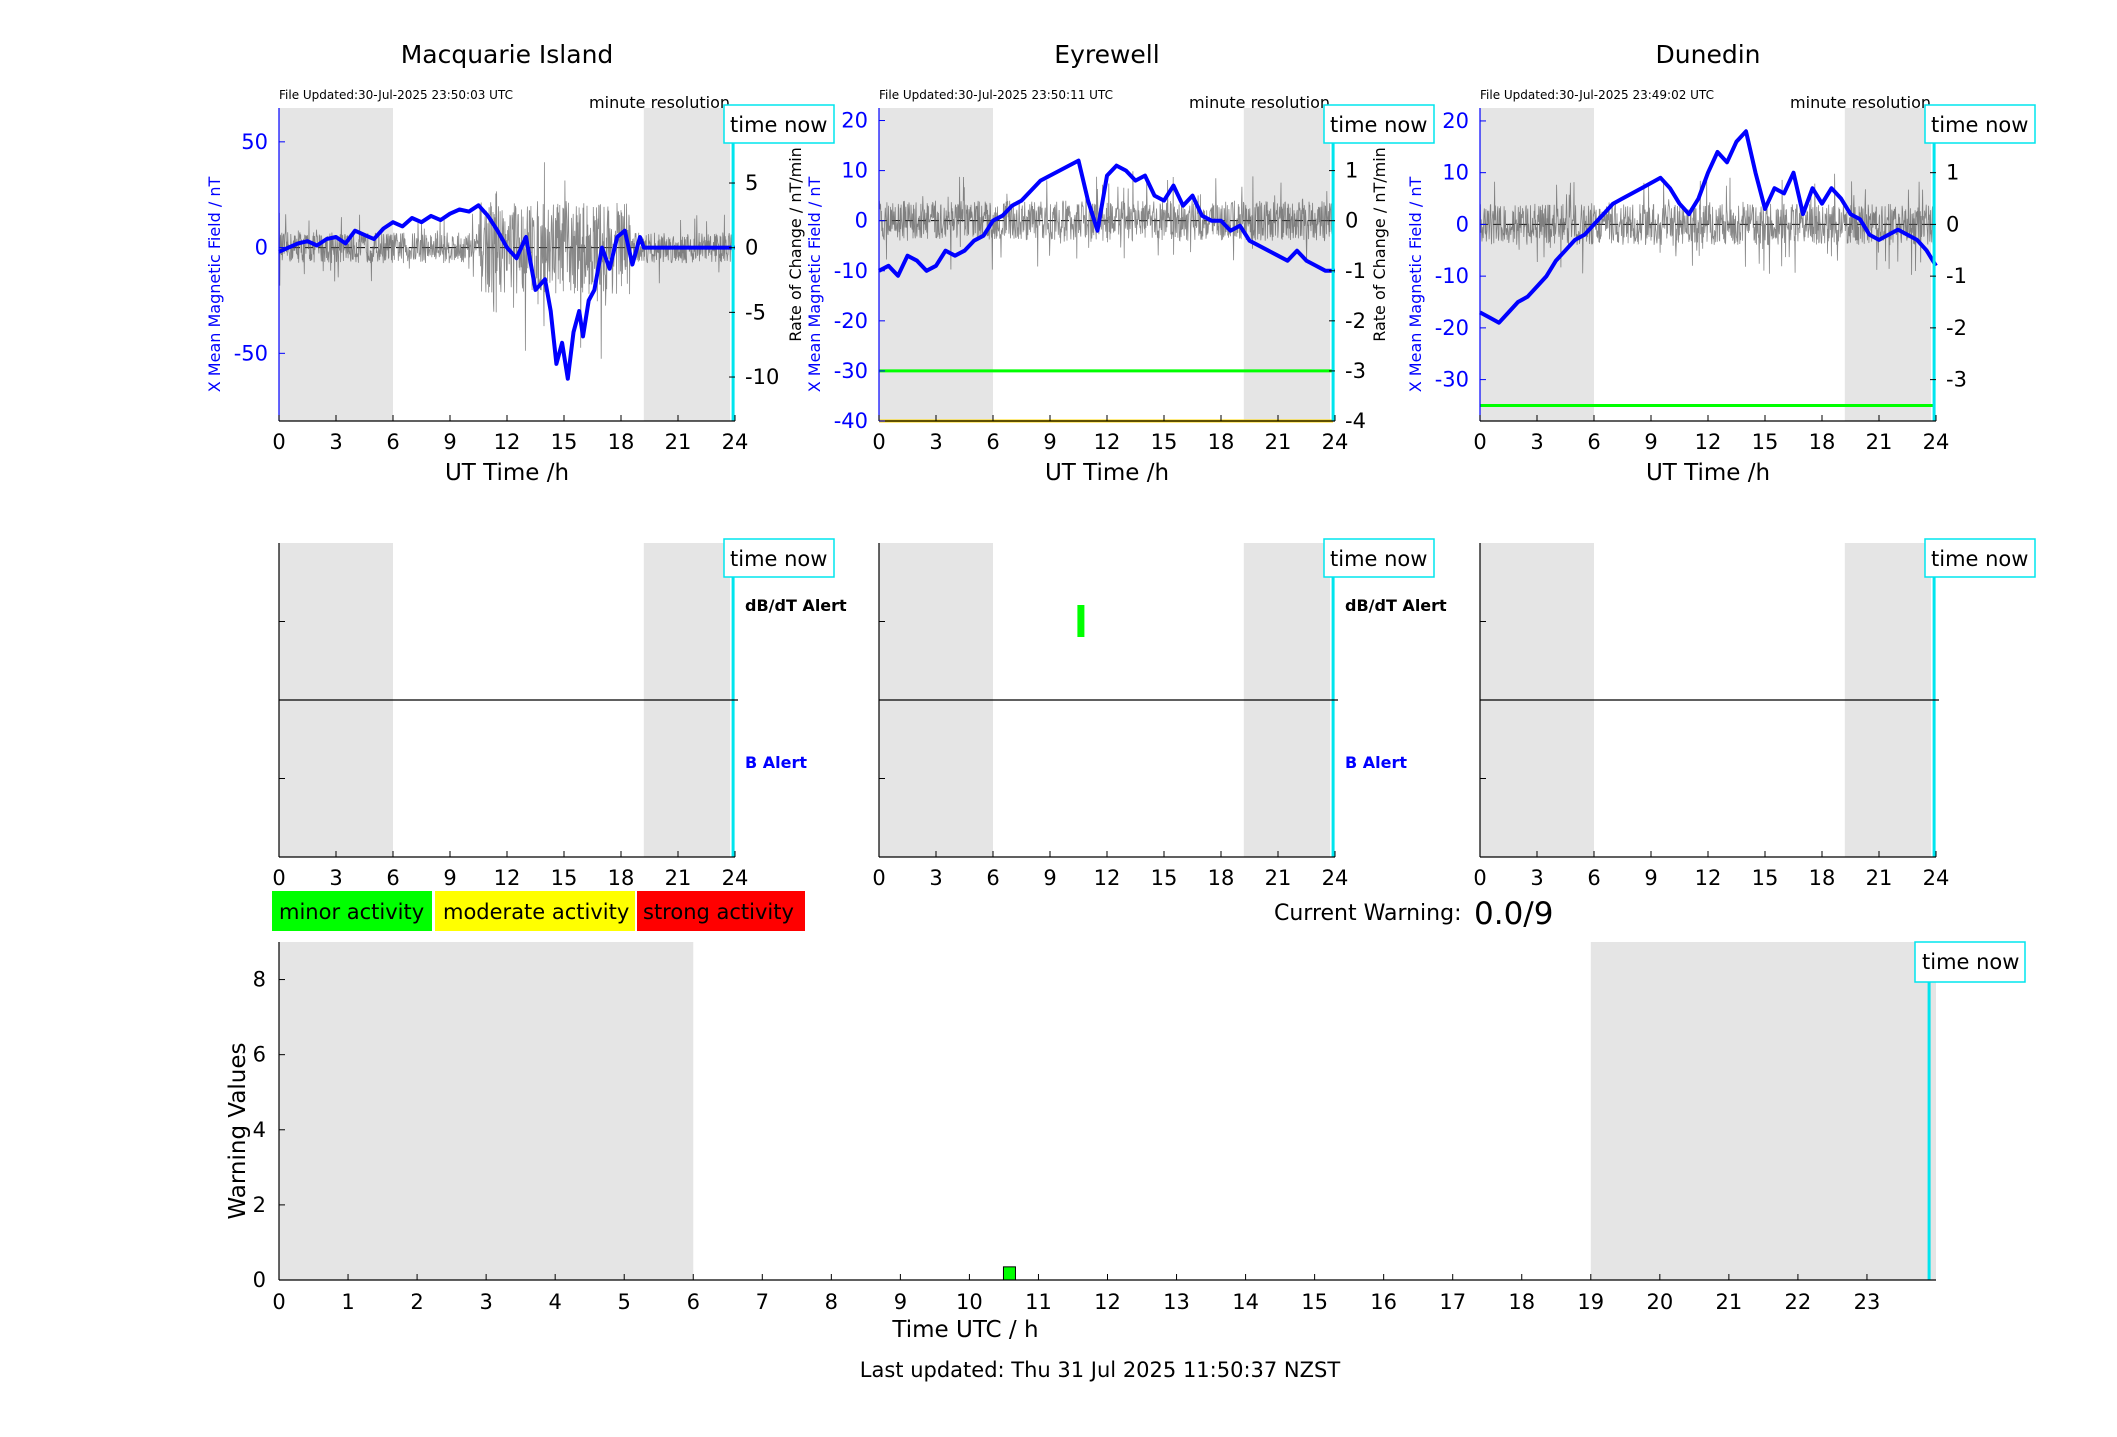 This screenshot has height=1437, width=2117. I want to click on panel1-field-line, so click(506, 292).